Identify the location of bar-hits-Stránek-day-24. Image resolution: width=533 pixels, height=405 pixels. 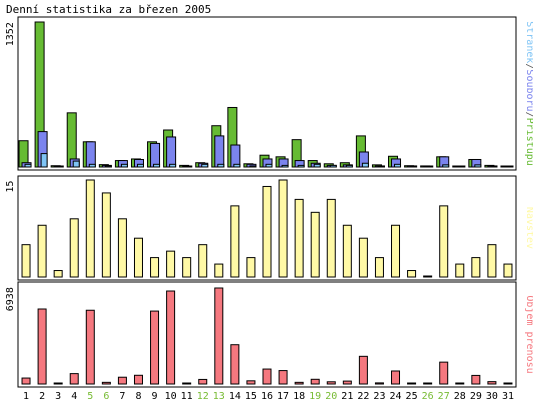
(398, 165).